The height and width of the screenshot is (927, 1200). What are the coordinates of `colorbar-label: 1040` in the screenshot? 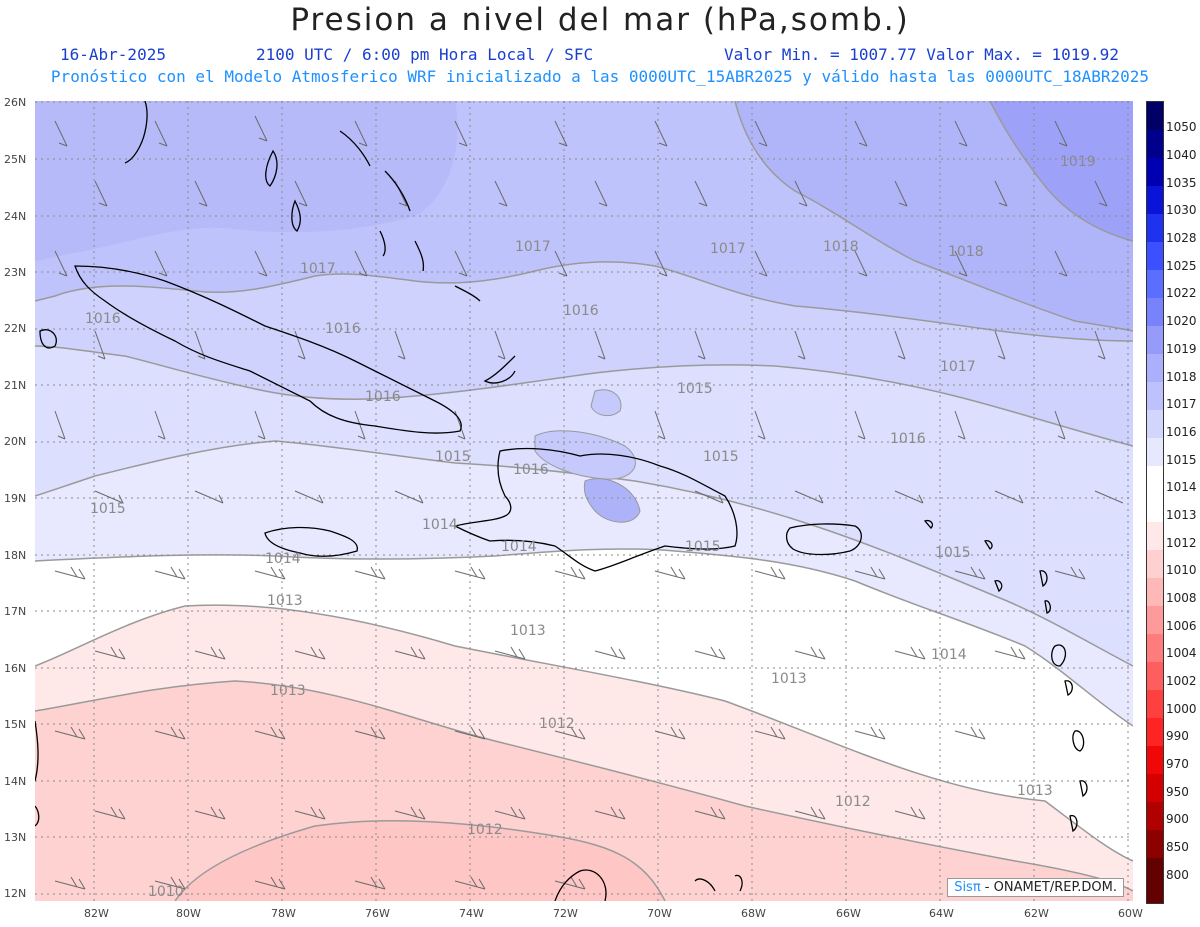 It's located at (1181, 155).